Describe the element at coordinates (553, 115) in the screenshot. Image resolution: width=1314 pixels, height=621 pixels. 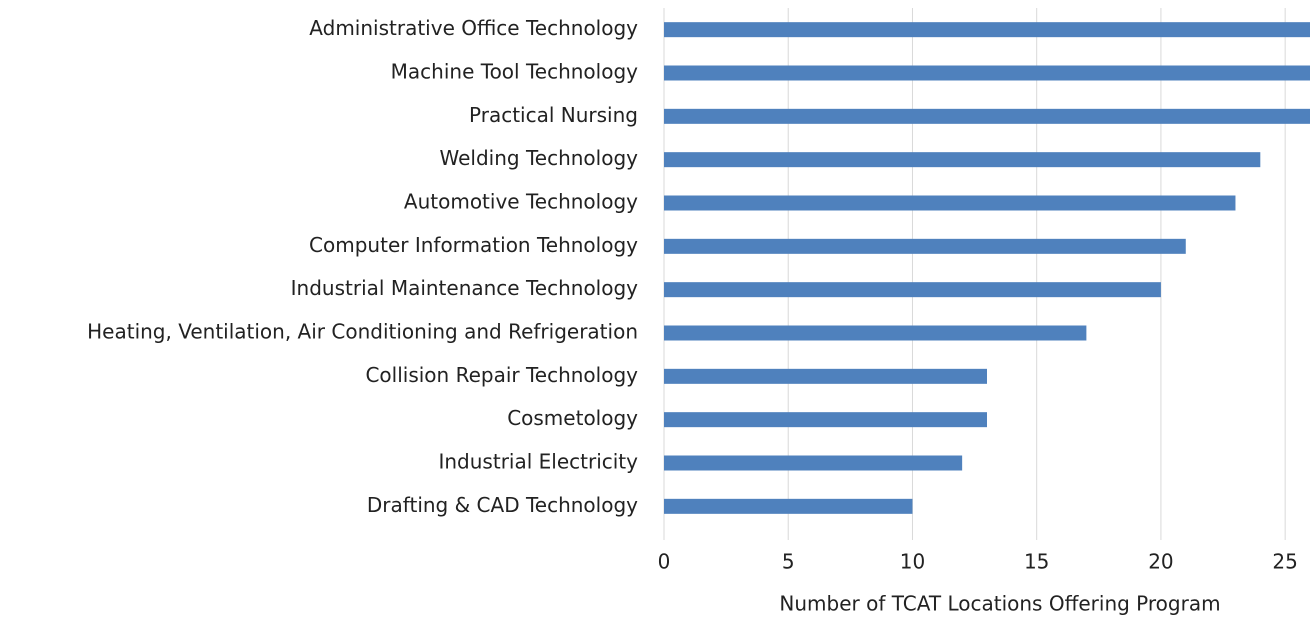
I see `y-tick-label: Practical Nursing` at that location.